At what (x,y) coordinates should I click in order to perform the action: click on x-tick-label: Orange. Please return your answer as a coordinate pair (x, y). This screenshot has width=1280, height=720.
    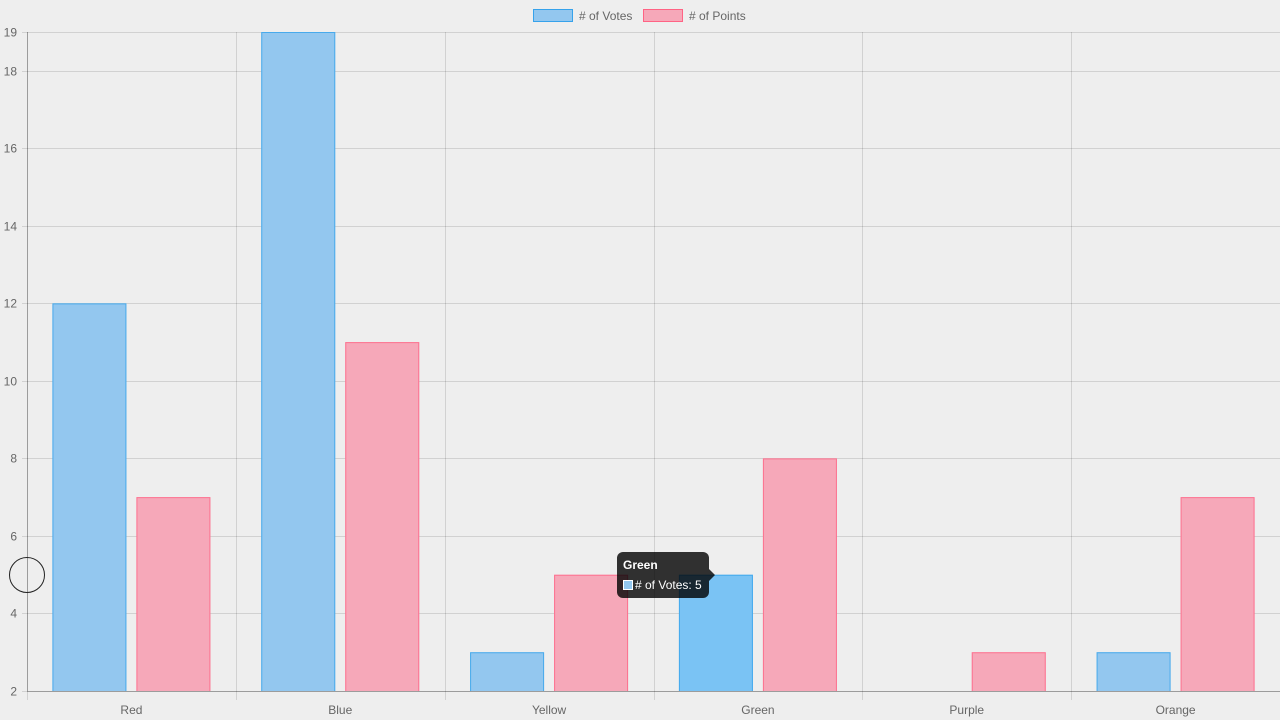
    Looking at the image, I should click on (1176, 710).